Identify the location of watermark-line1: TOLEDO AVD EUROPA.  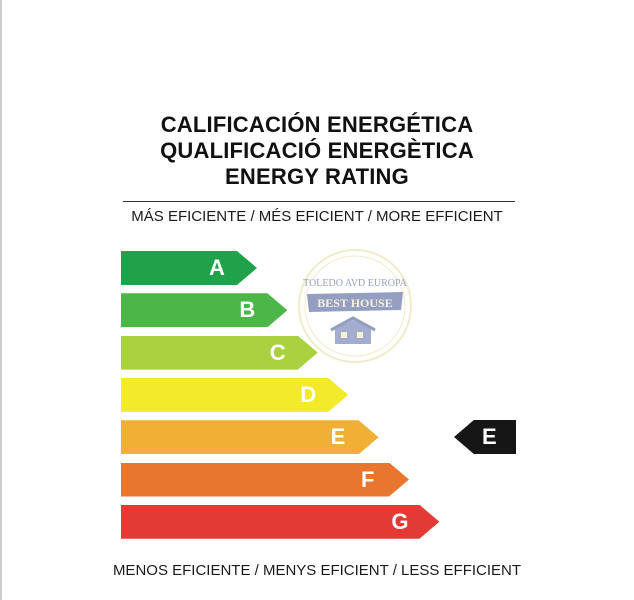
(355, 283).